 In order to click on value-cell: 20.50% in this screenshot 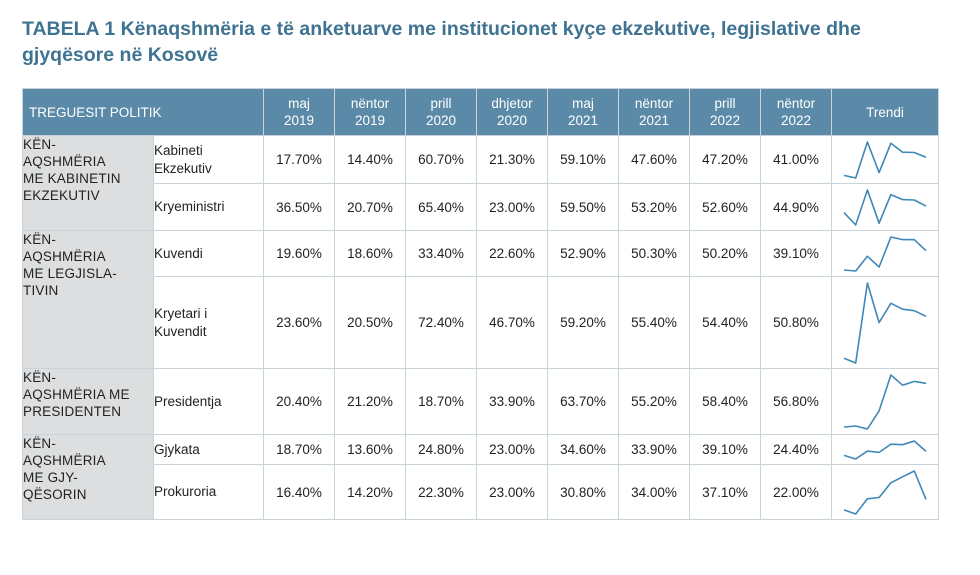, I will do `click(370, 322)`.